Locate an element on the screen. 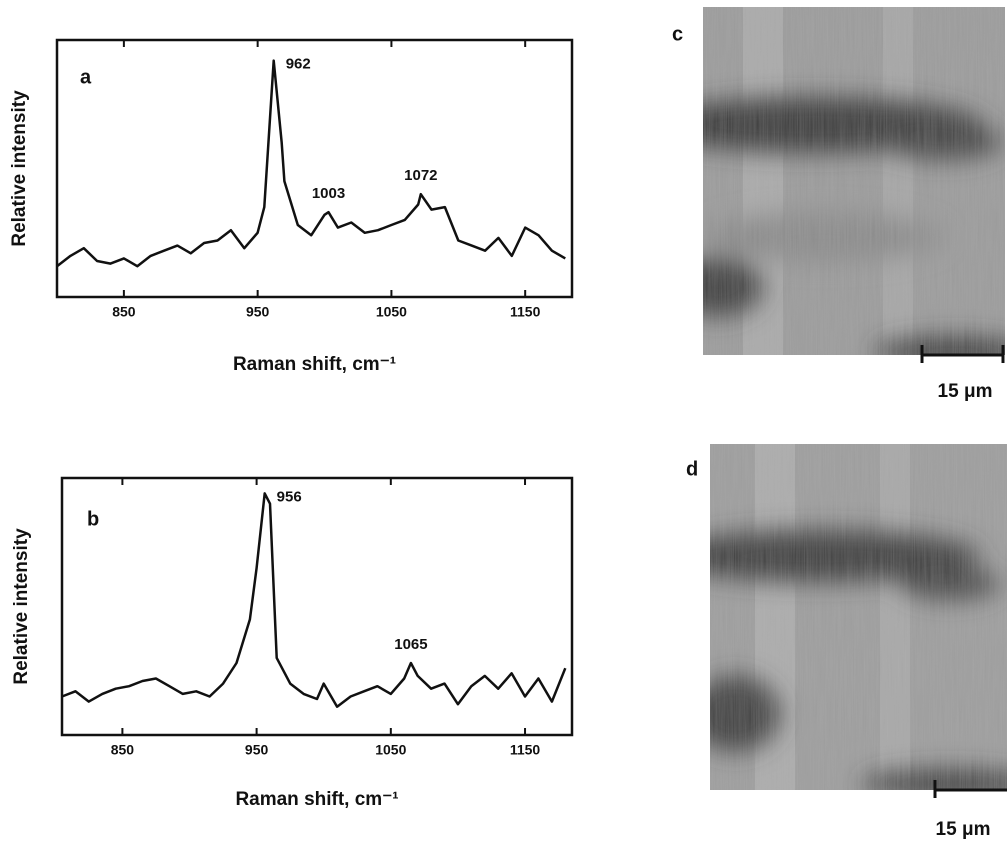 The height and width of the screenshot is (843, 1007). peak-annotation: 1072 is located at coordinates (420, 175).